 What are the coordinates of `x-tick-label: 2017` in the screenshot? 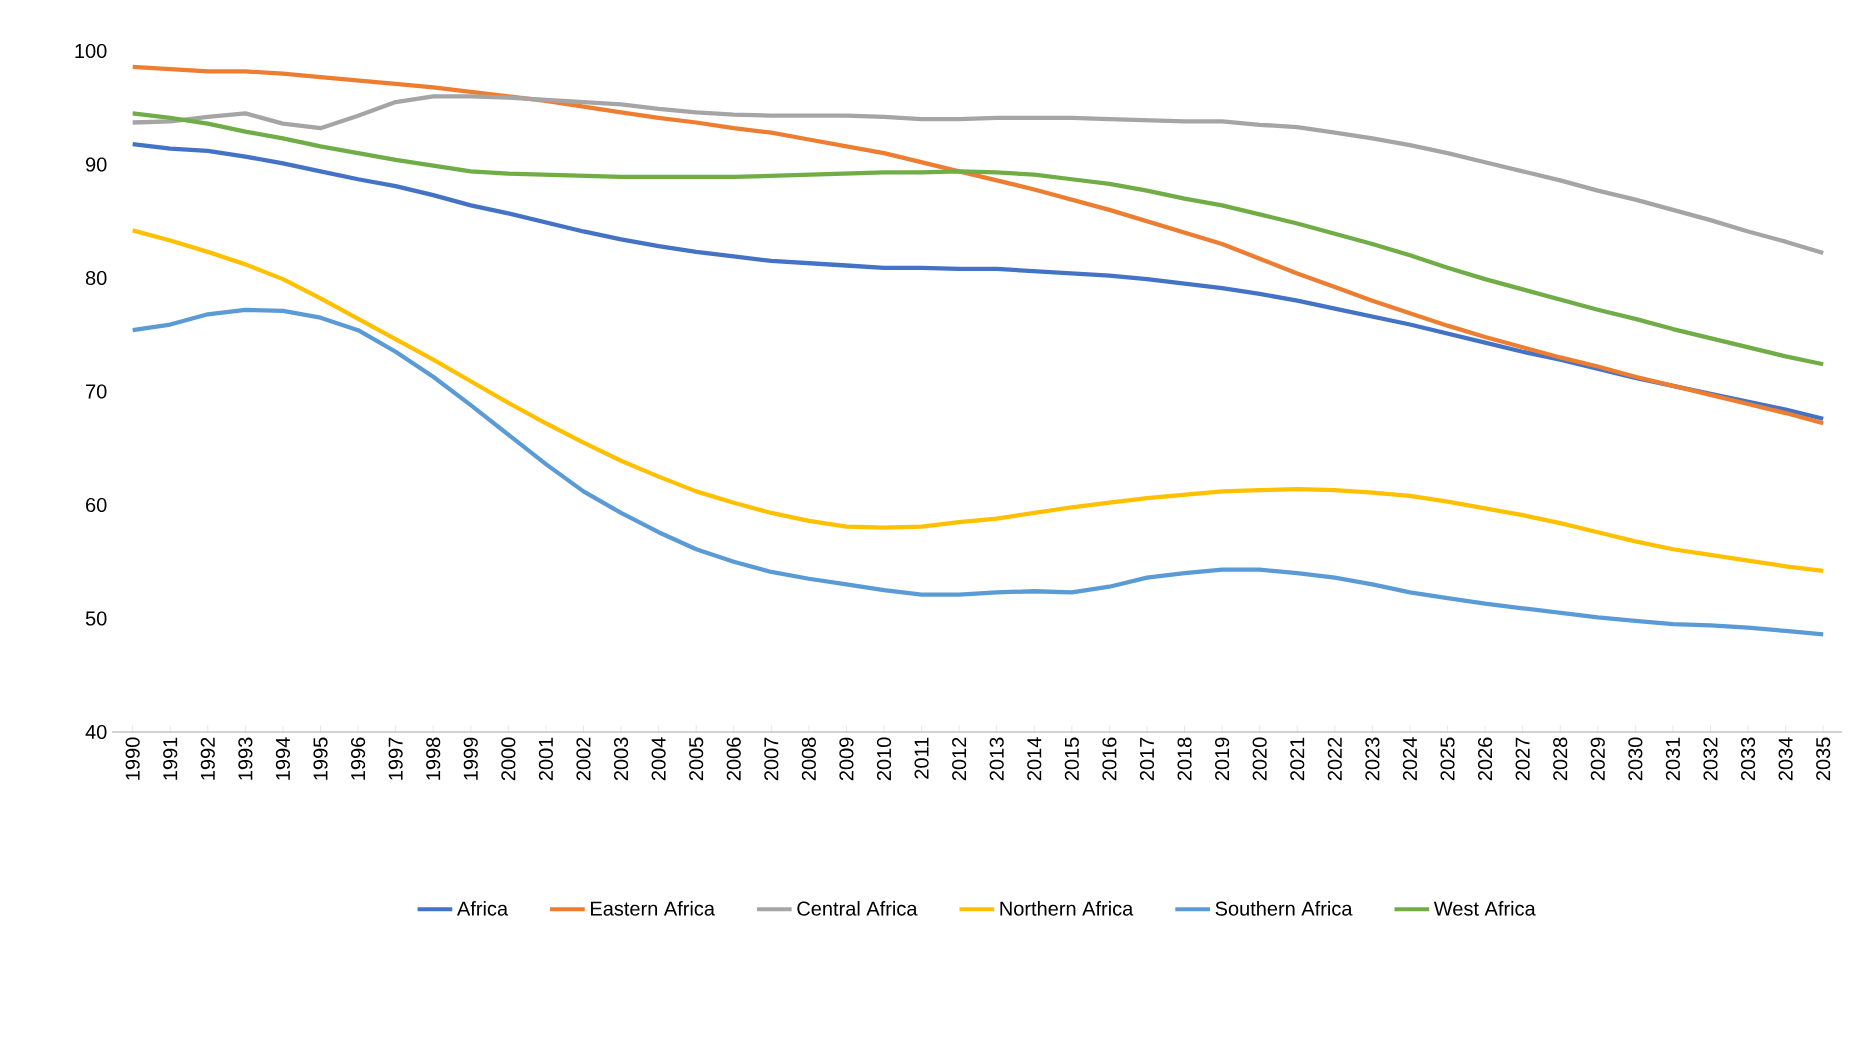 It's located at (1147, 759).